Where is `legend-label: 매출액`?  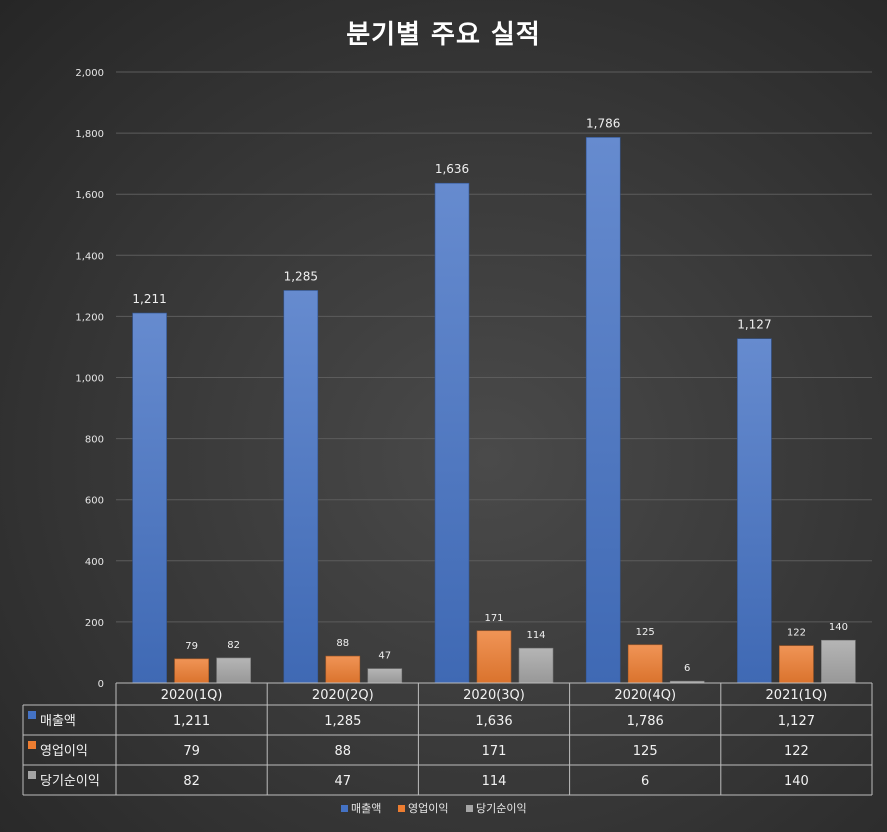 legend-label: 매출액 is located at coordinates (366, 808).